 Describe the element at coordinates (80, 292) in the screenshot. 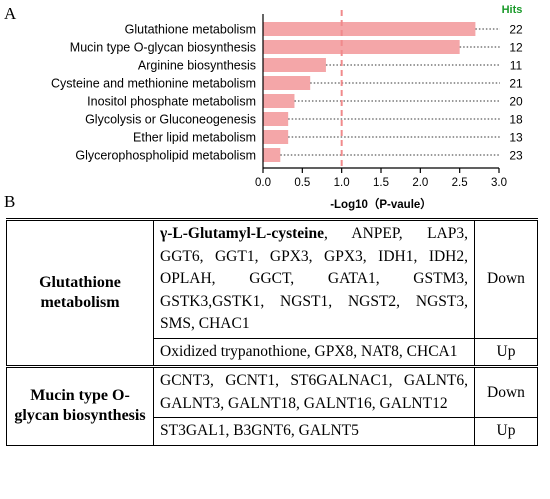

I see `pathway-cell: Glutathione metabolism` at that location.